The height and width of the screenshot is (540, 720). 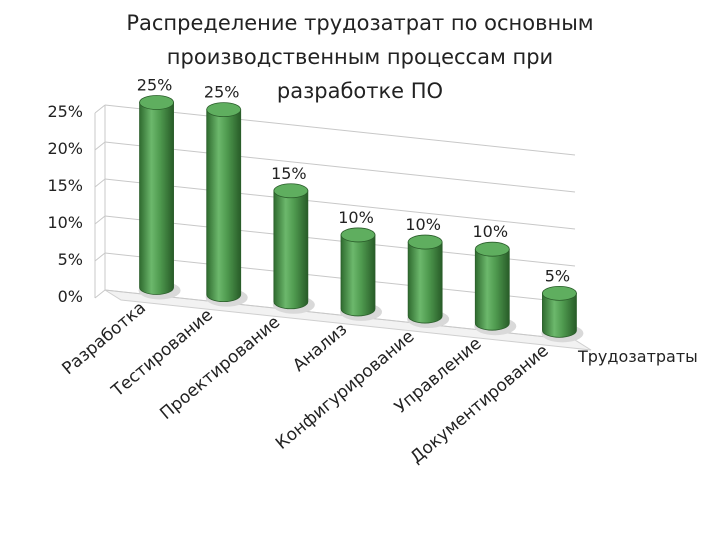 I want to click on y-tick-label: 10%, so click(x=65, y=222).